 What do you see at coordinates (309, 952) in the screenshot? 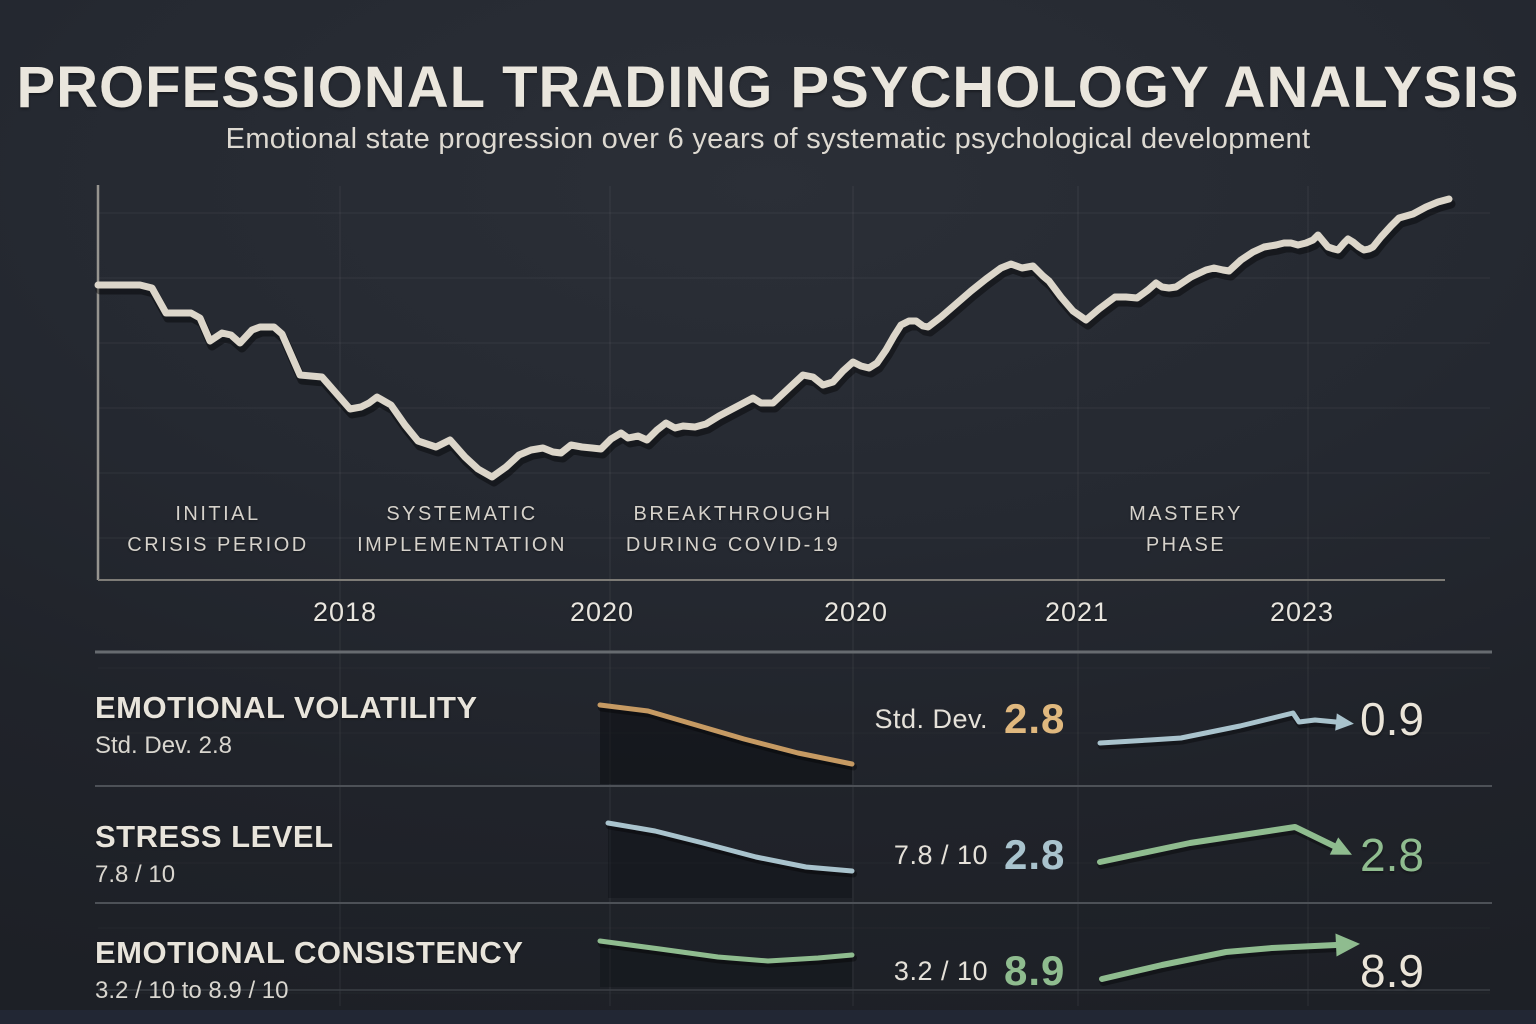
I see `metric-title: EMOTIONAL CONSISTENCY` at bounding box center [309, 952].